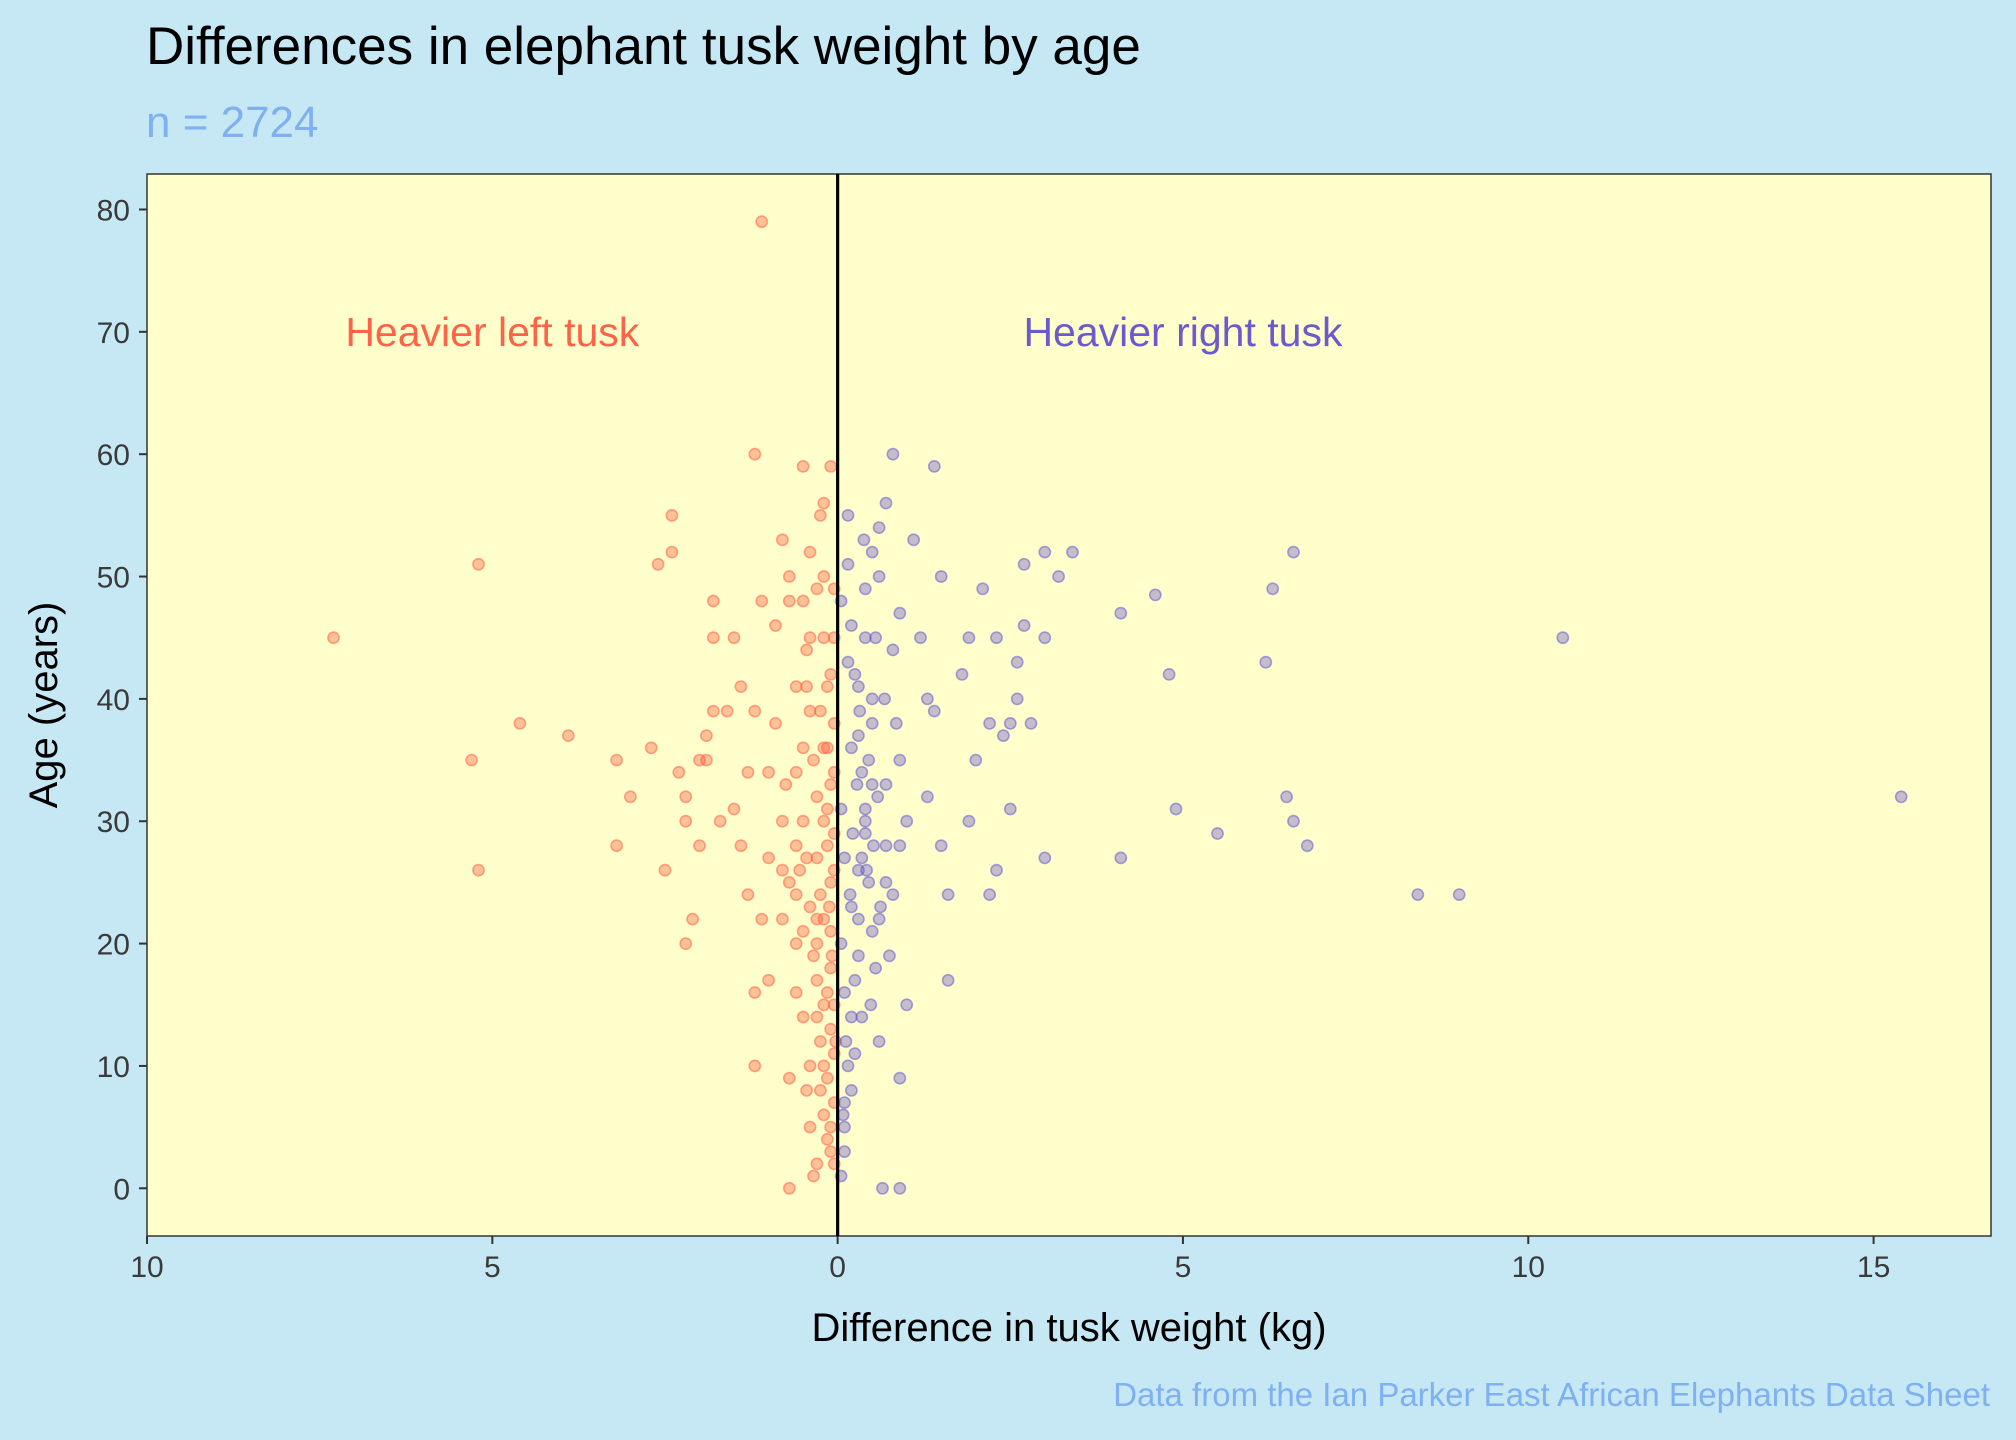 This screenshot has width=2016, height=1440. I want to click on y-axis: 0 10 20 30 40 50 60 70 80, so click(122, 700).